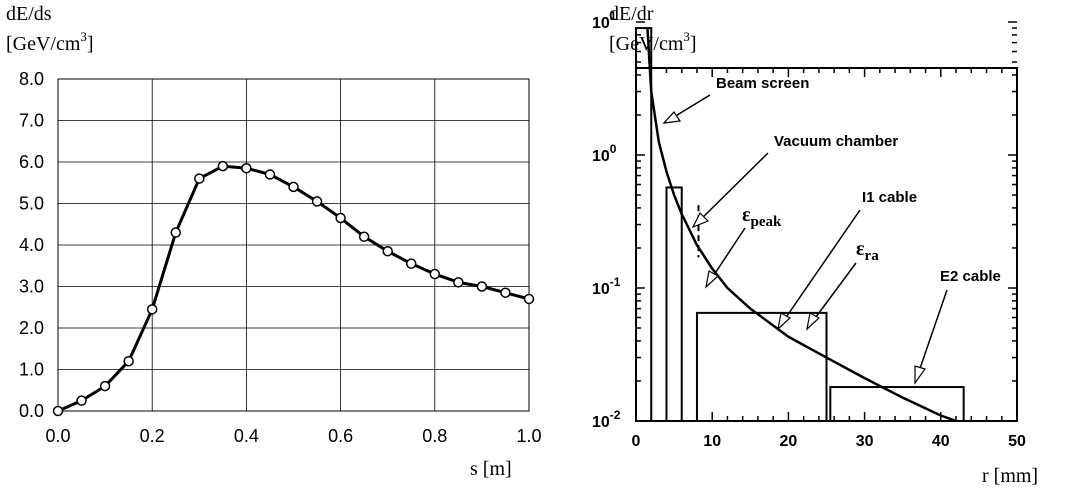  I want to click on left-y-tick-label: 8.0, so click(31, 79).